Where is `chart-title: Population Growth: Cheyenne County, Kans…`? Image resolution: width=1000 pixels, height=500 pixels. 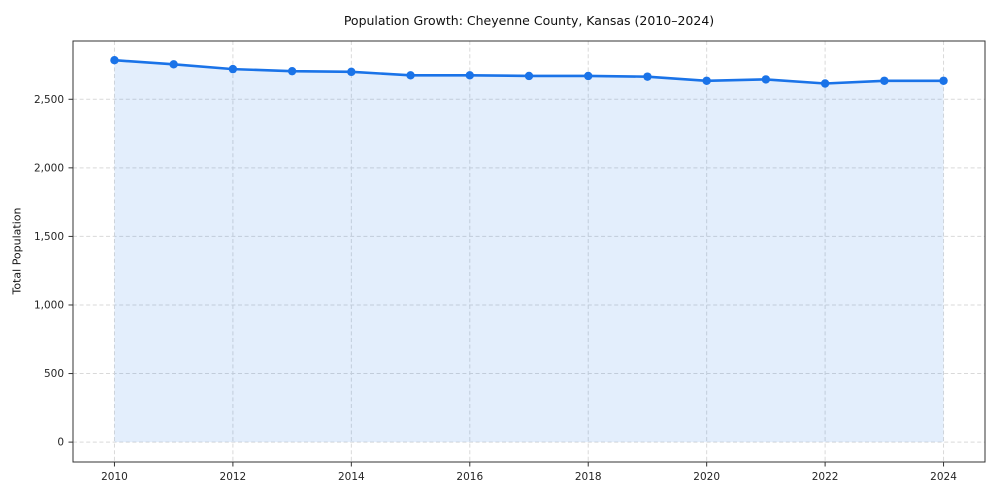
chart-title: Population Growth: Cheyenne County, Kans… is located at coordinates (529, 20).